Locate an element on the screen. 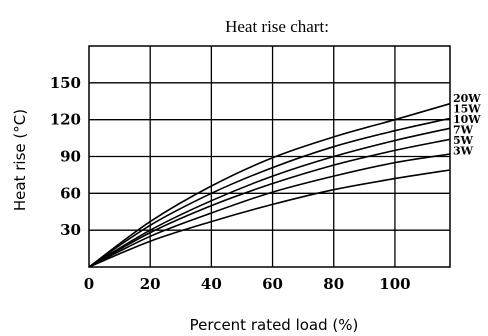 The height and width of the screenshot is (336, 488). x-tick-label: 0 is located at coordinates (89, 284).